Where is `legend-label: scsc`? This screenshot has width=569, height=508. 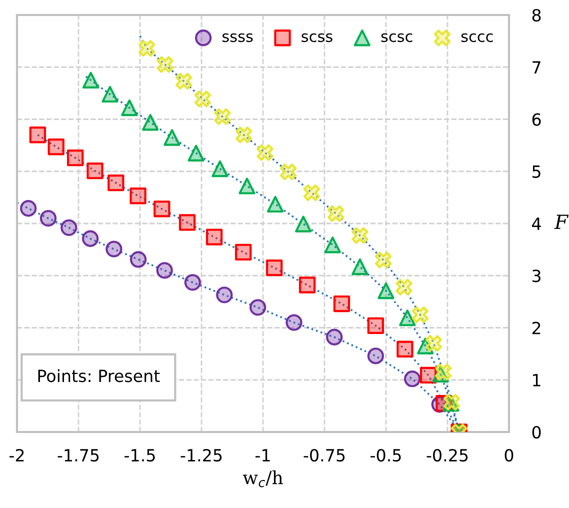
legend-label: scsc is located at coordinates (396, 37).